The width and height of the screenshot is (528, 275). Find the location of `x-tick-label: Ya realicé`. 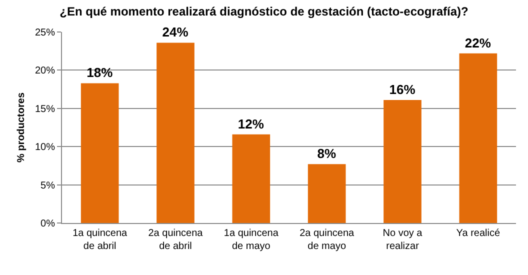

x-tick-label: Ya realicé is located at coordinates (478, 233).